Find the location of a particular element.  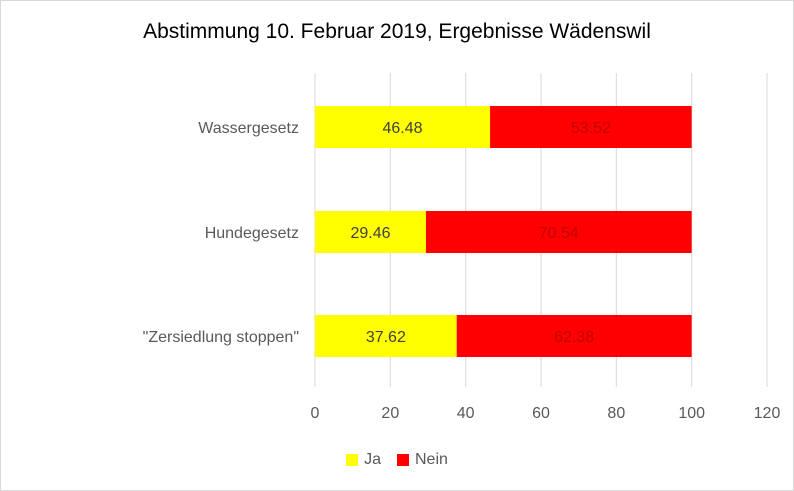

data-label-ja-2: 37.62 is located at coordinates (386, 337).